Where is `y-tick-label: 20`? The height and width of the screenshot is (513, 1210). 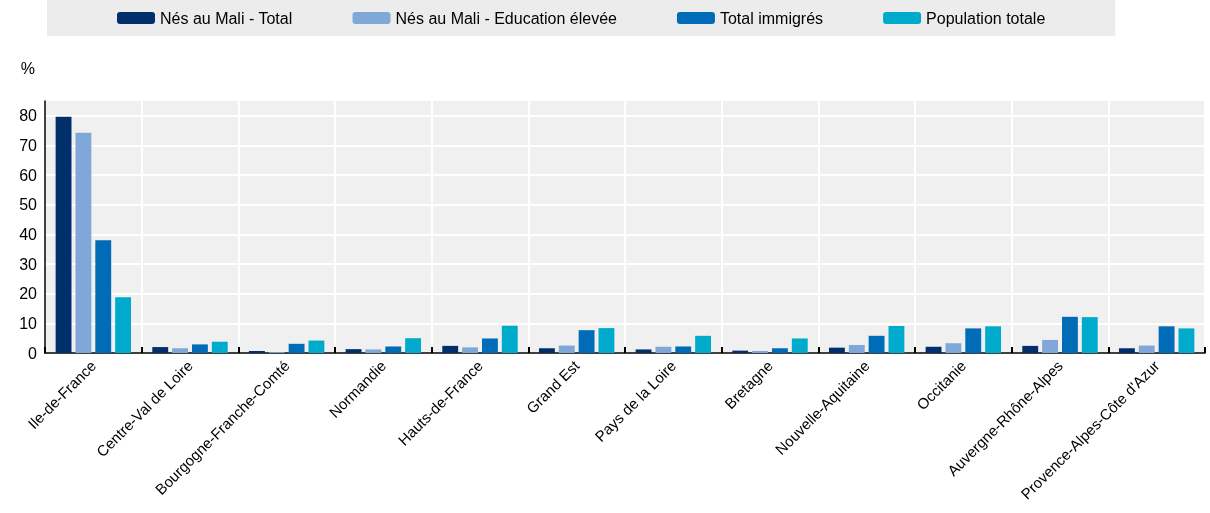 y-tick-label: 20 is located at coordinates (28, 294).